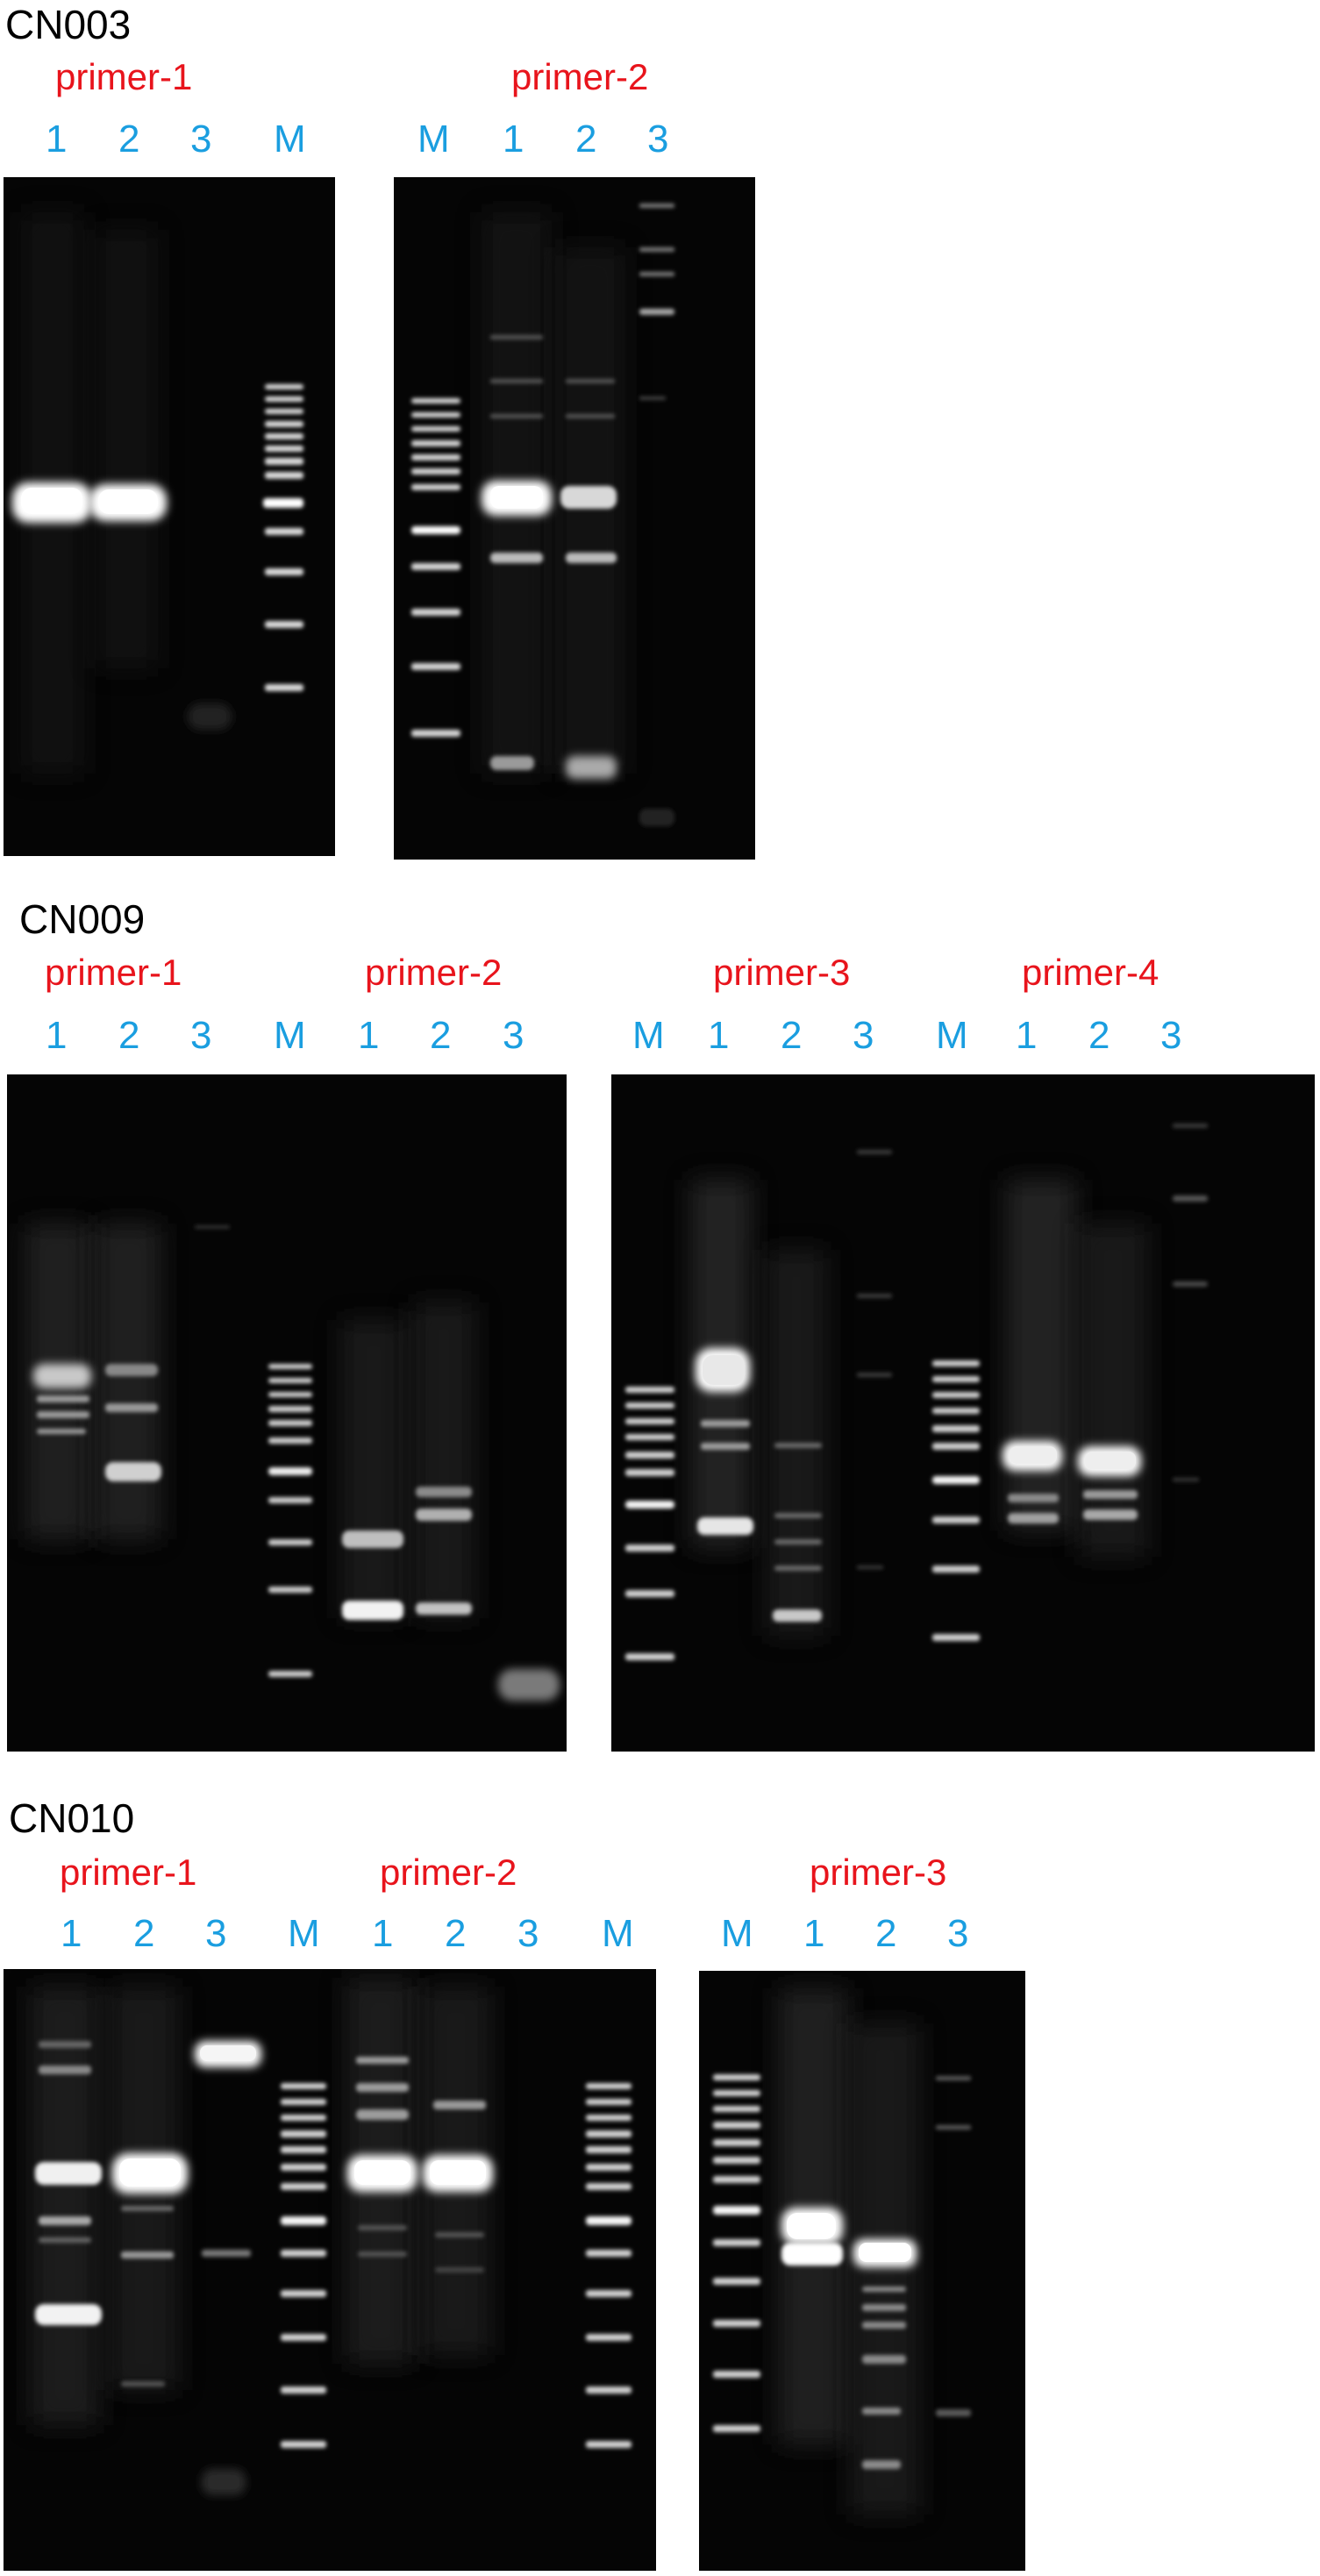  I want to click on section-title-cn009: CN009, so click(82, 919).